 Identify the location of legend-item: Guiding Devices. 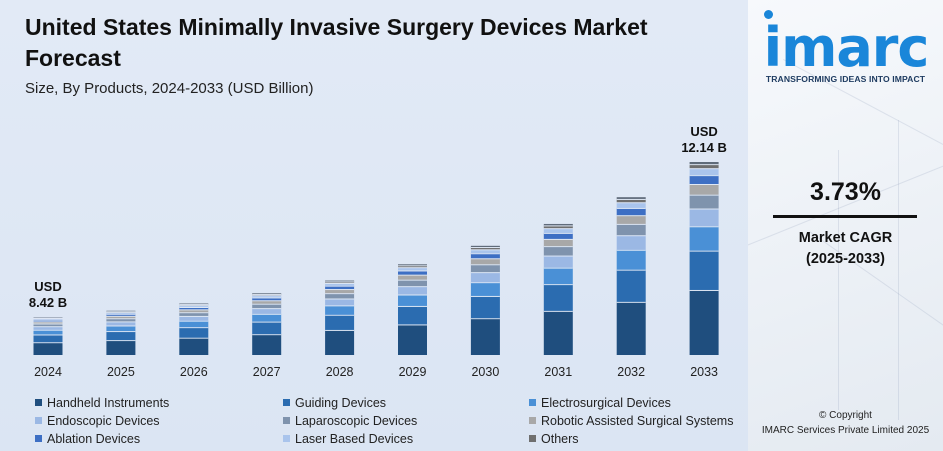
(406, 402).